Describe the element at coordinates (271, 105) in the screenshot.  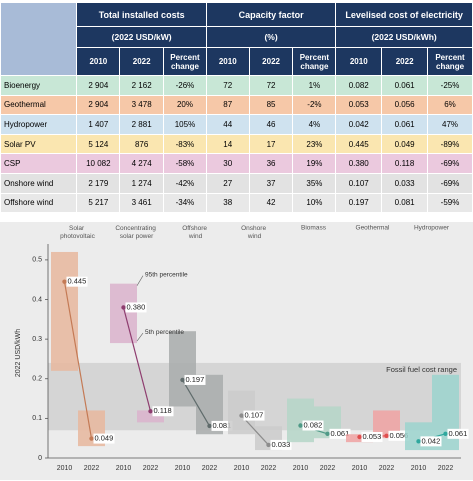
I see `table-cell: 85` at that location.